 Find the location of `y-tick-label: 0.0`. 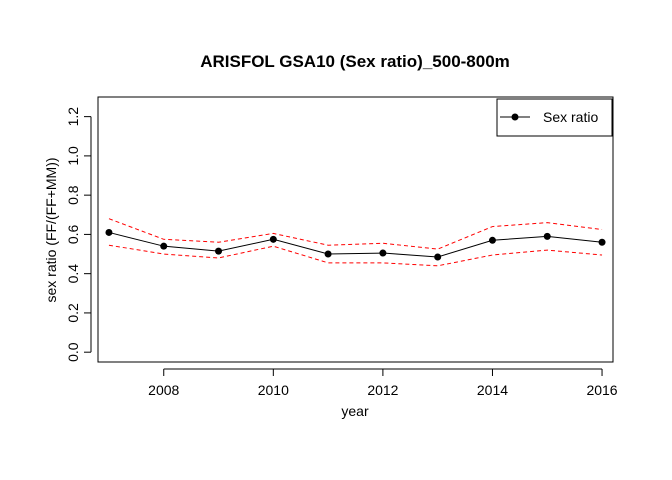

y-tick-label: 0.0 is located at coordinates (73, 352).